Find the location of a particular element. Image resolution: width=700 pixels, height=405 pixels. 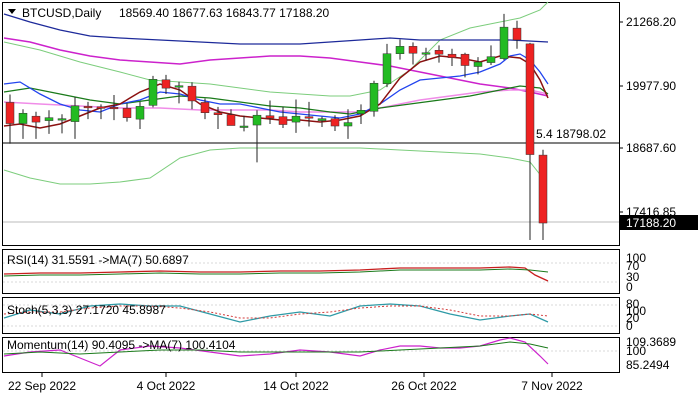

rsi-title: RSI(14) 31.5591 ->MA(7) 50.6897 is located at coordinates (98, 260).